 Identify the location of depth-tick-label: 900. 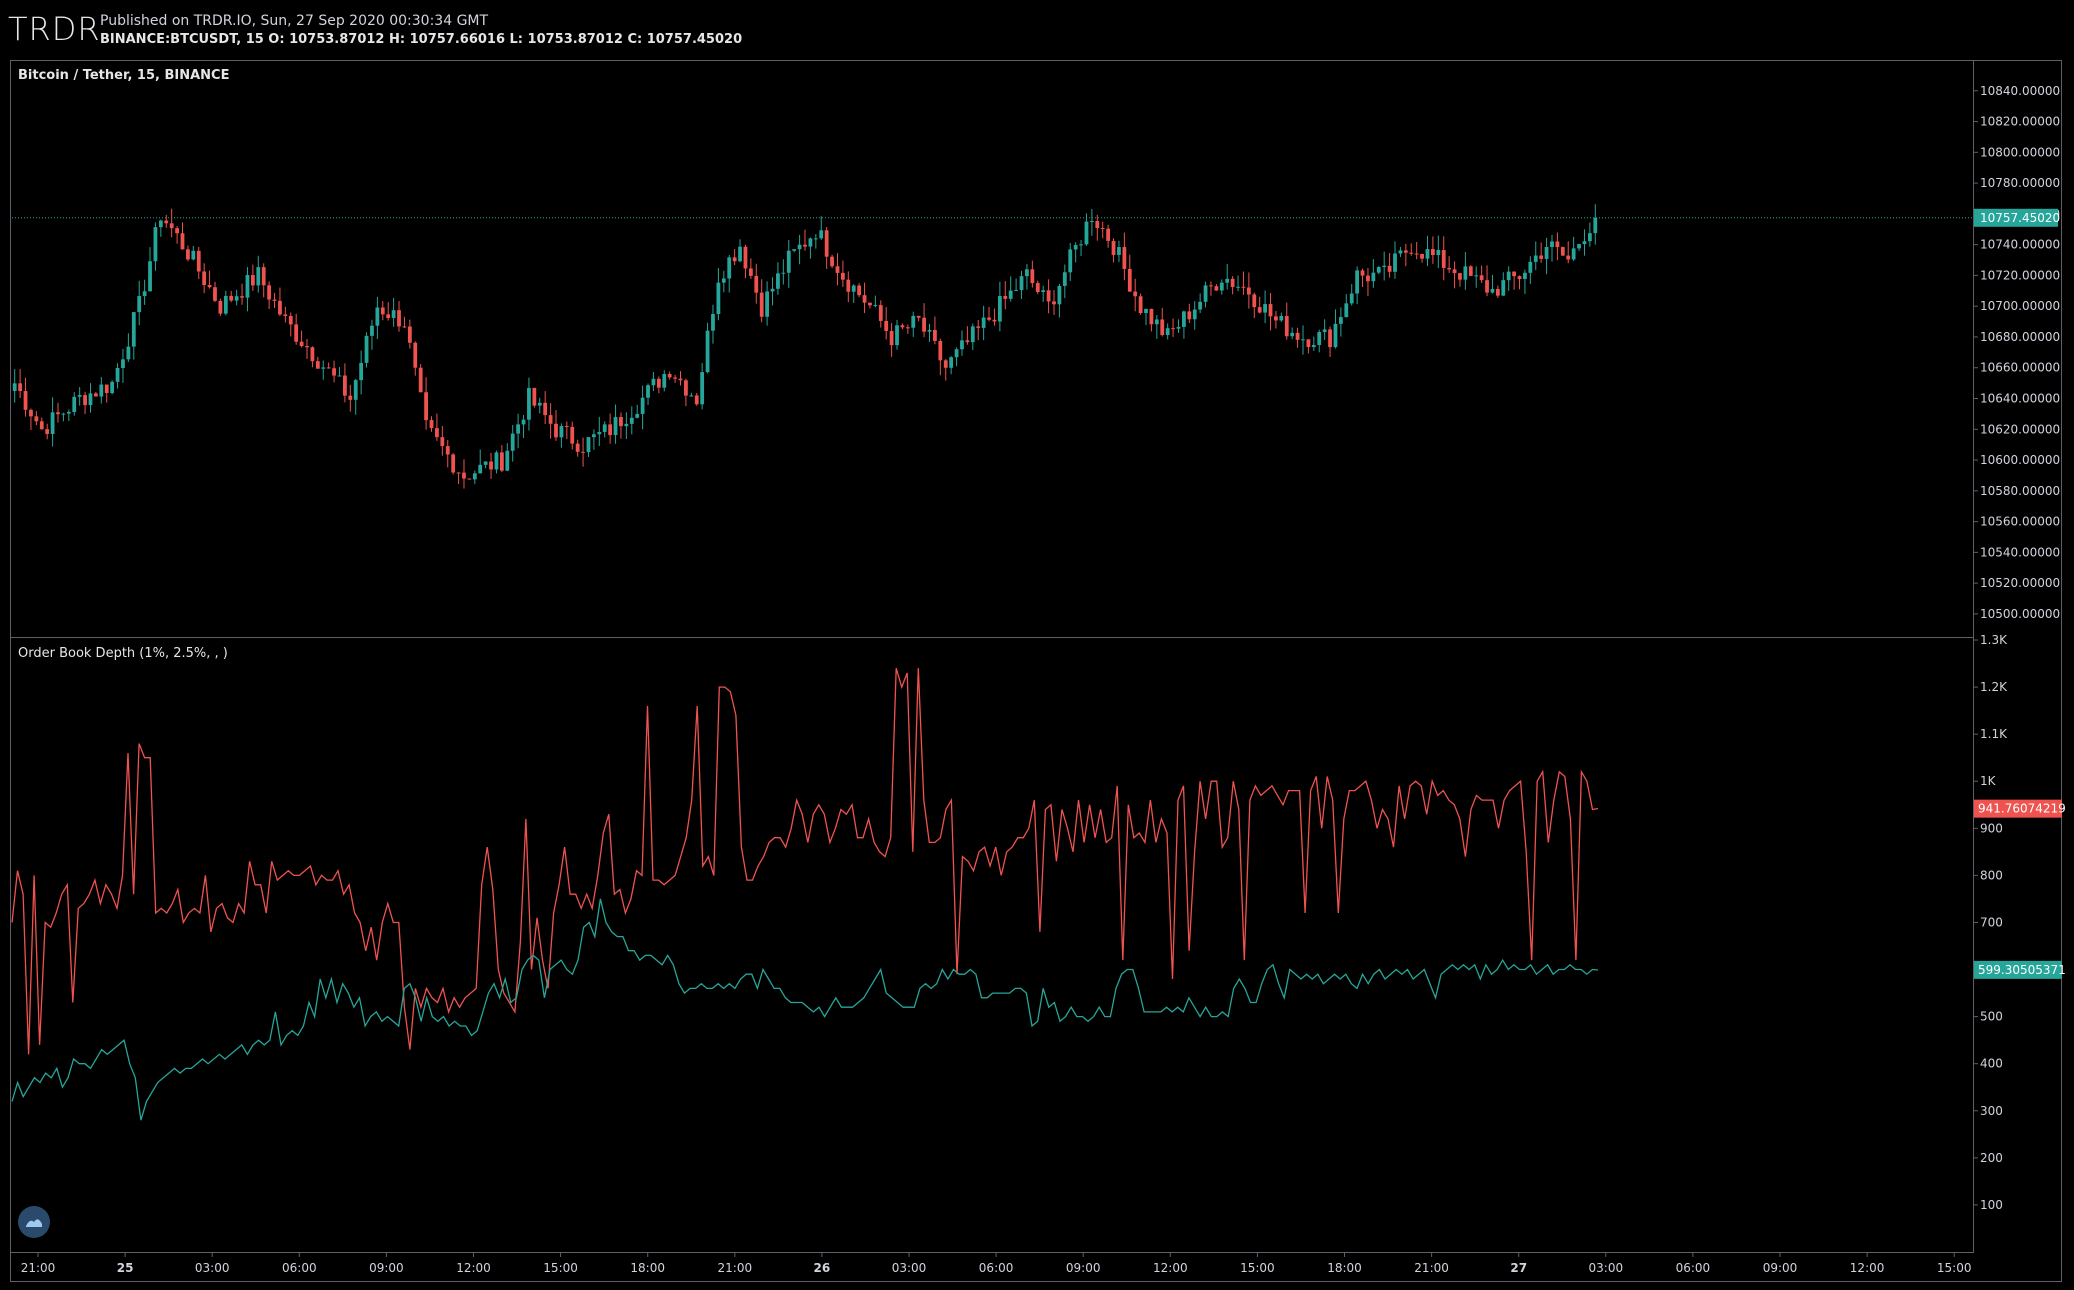
(1991, 828).